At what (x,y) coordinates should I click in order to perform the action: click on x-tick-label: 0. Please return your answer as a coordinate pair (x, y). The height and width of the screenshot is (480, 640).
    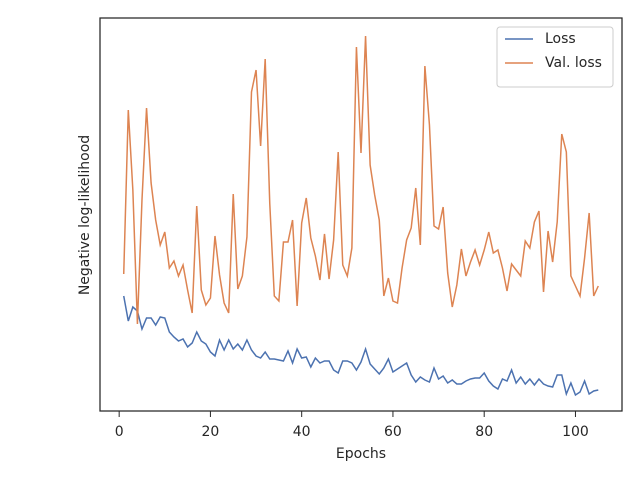
    Looking at the image, I should click on (119, 432).